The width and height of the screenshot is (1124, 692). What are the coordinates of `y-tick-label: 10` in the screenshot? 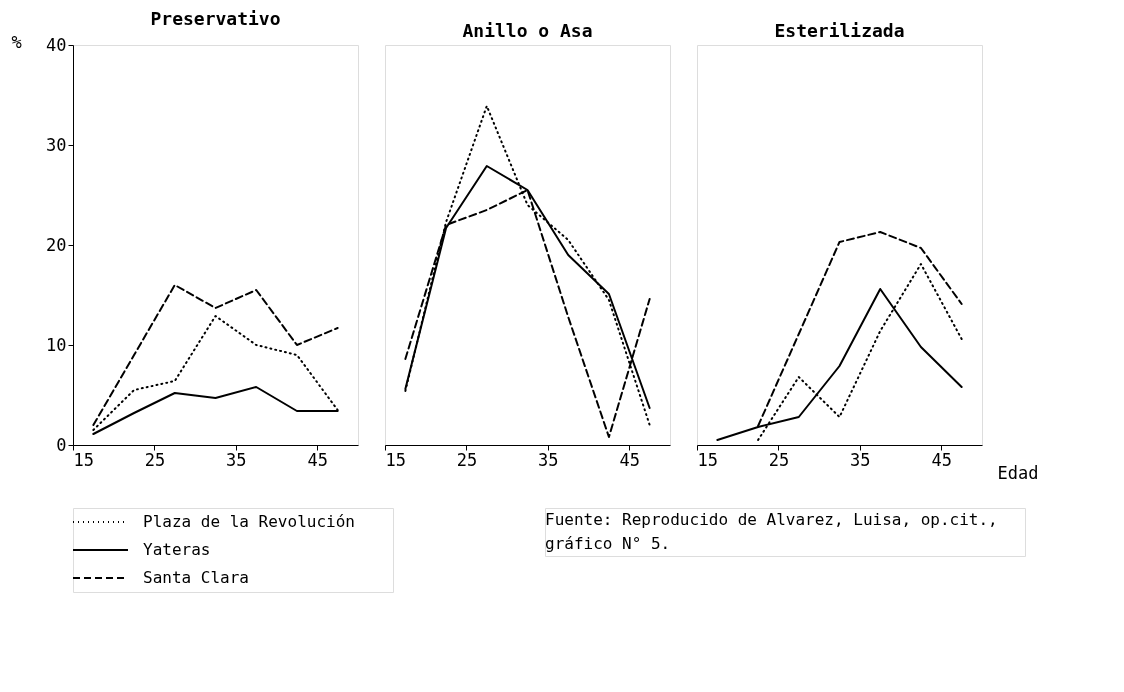 It's located at (56, 344).